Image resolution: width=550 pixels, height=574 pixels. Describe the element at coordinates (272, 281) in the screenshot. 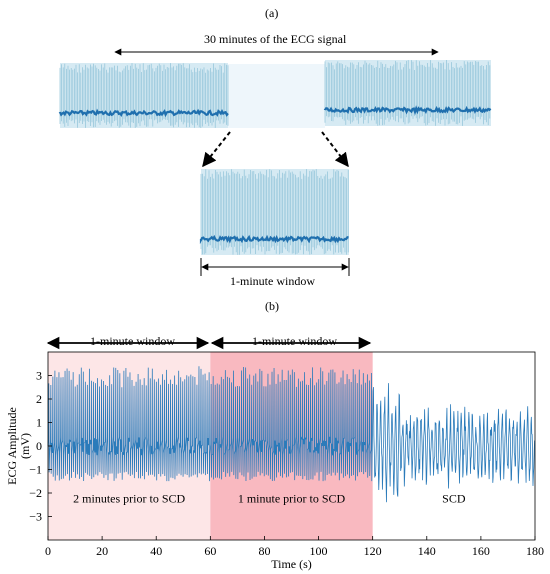

I see `window-label-a: 1-minute window` at that location.